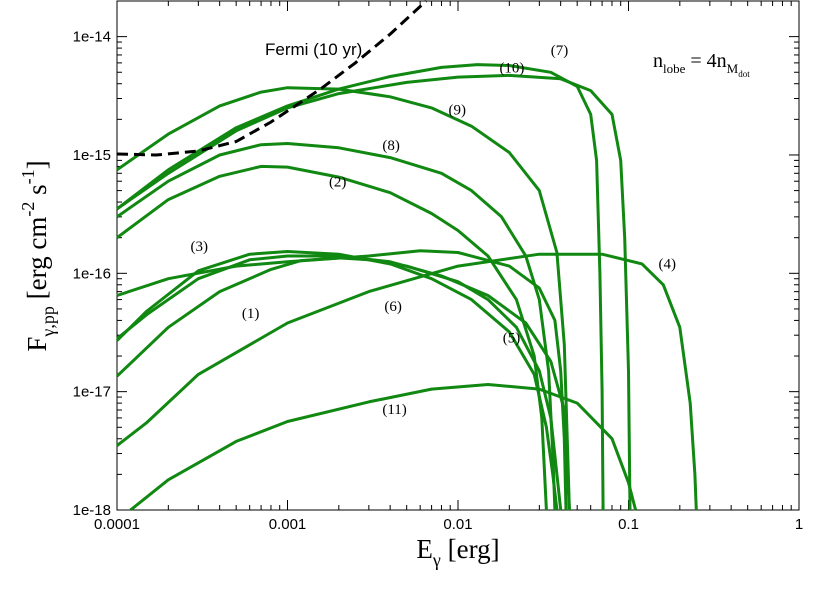  Describe the element at coordinates (512, 339) in the screenshot. I see `curve-label-5: (5)` at that location.